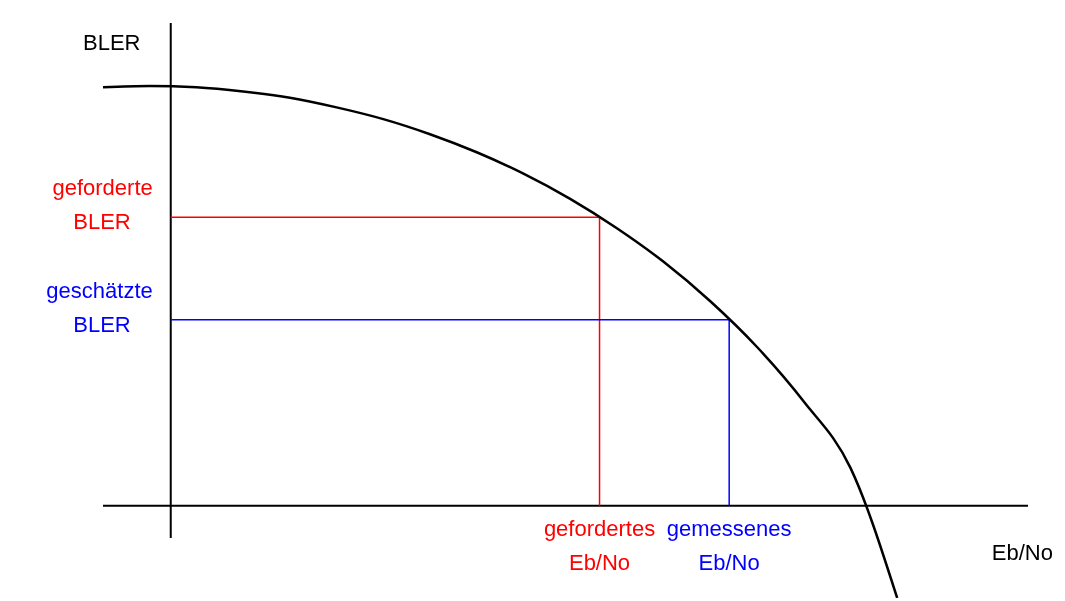  What do you see at coordinates (729, 545) in the screenshot?
I see `annotation: gemessenes Eb/No` at bounding box center [729, 545].